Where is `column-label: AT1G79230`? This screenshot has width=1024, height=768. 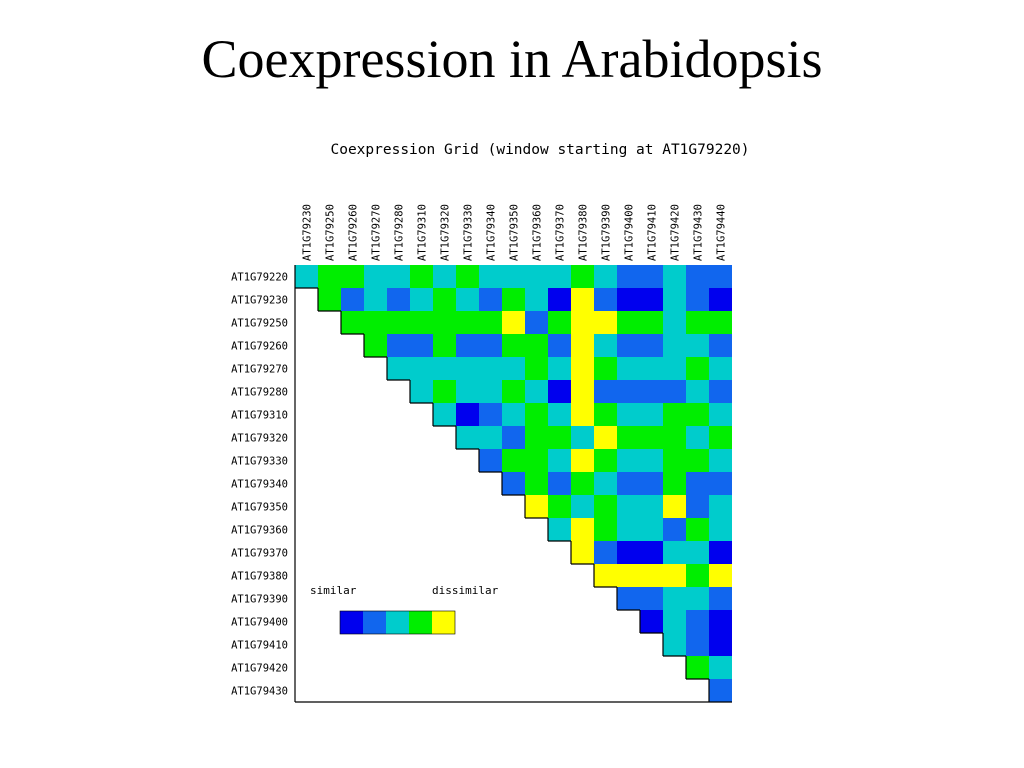 column-label: AT1G79230 is located at coordinates (308, 232).